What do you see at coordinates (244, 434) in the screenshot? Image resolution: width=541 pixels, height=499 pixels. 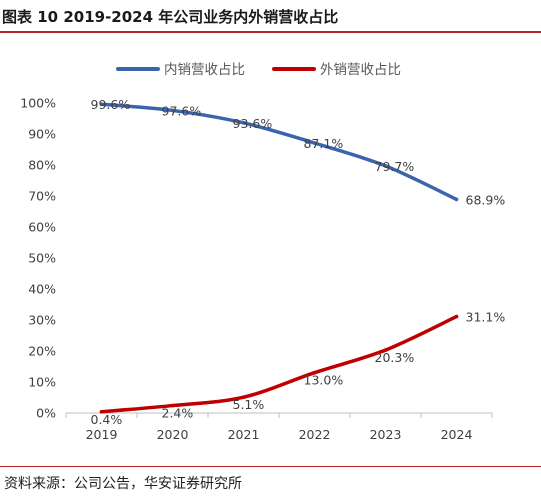 I see `x-tick-label: 2021` at bounding box center [244, 434].